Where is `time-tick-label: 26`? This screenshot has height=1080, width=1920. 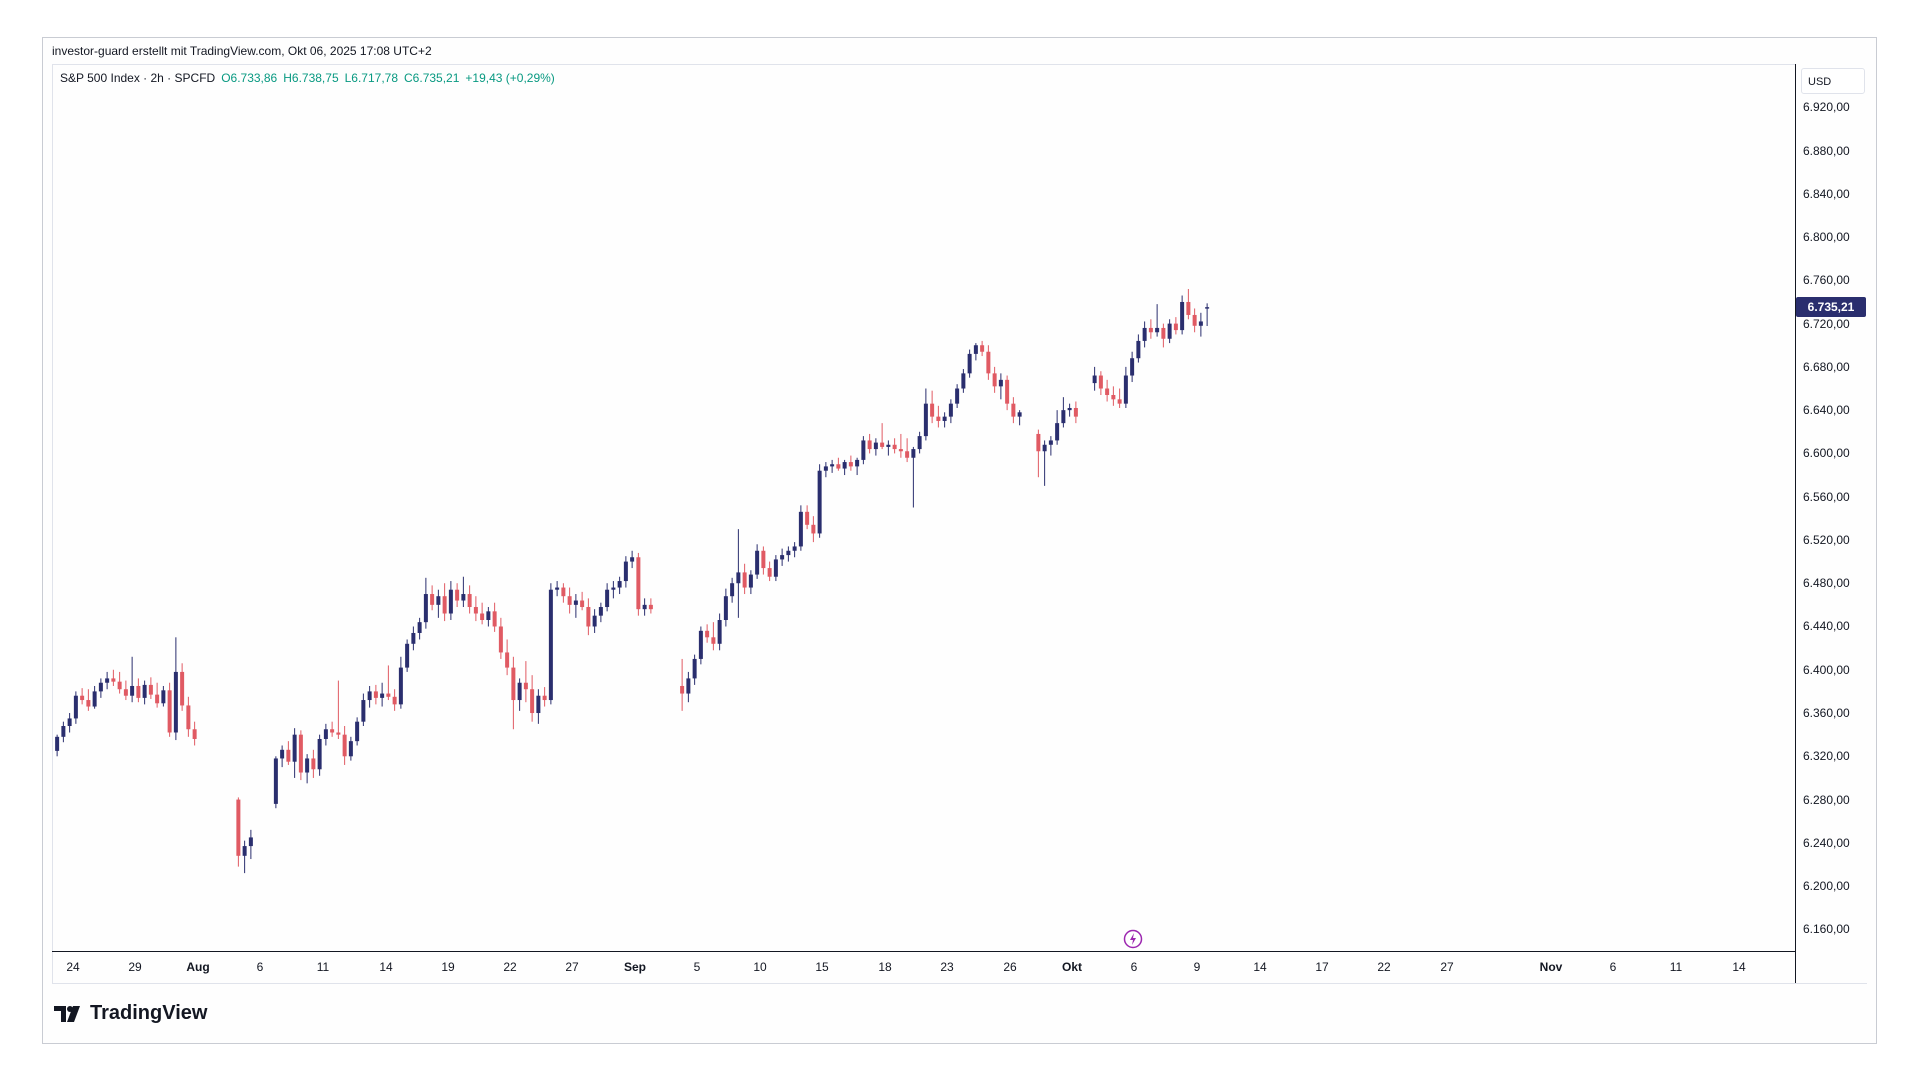 time-tick-label: 26 is located at coordinates (1010, 967).